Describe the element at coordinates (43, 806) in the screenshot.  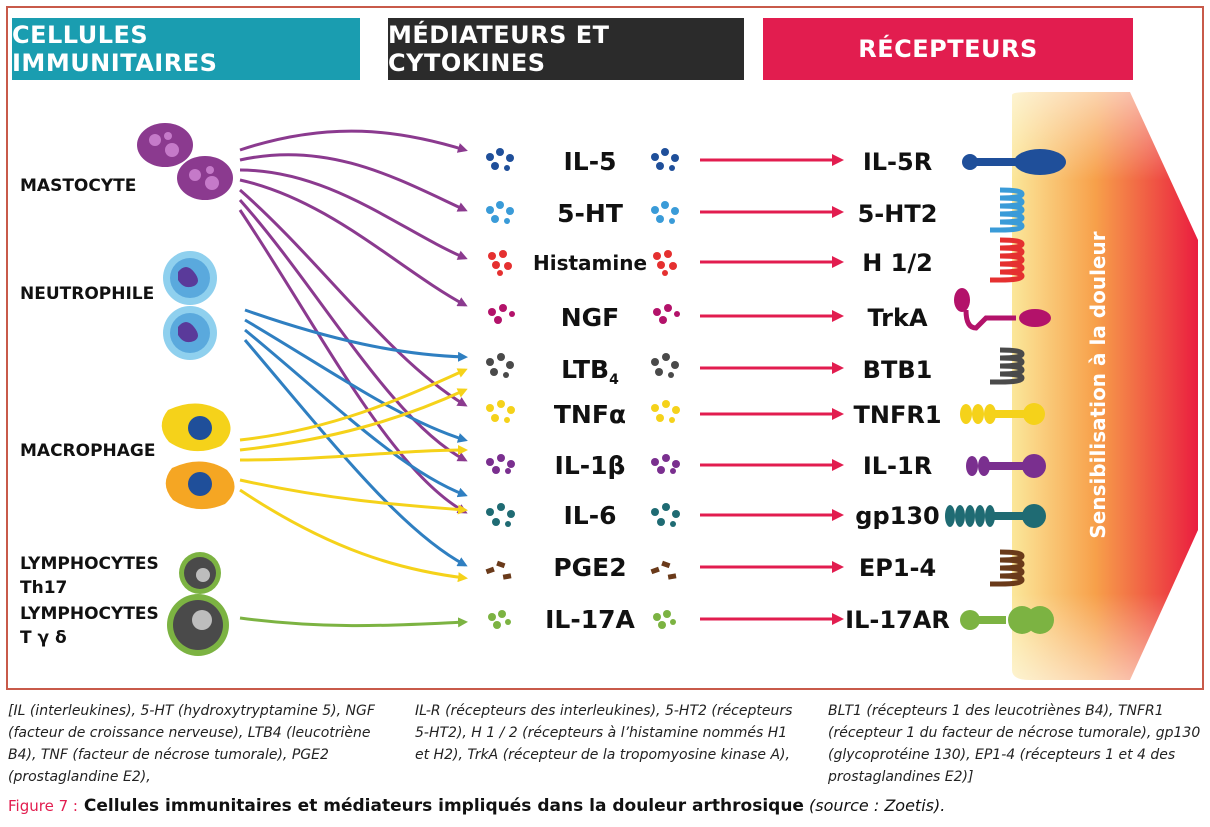
I see `caption-figure-number: Figure 7 :` at that location.